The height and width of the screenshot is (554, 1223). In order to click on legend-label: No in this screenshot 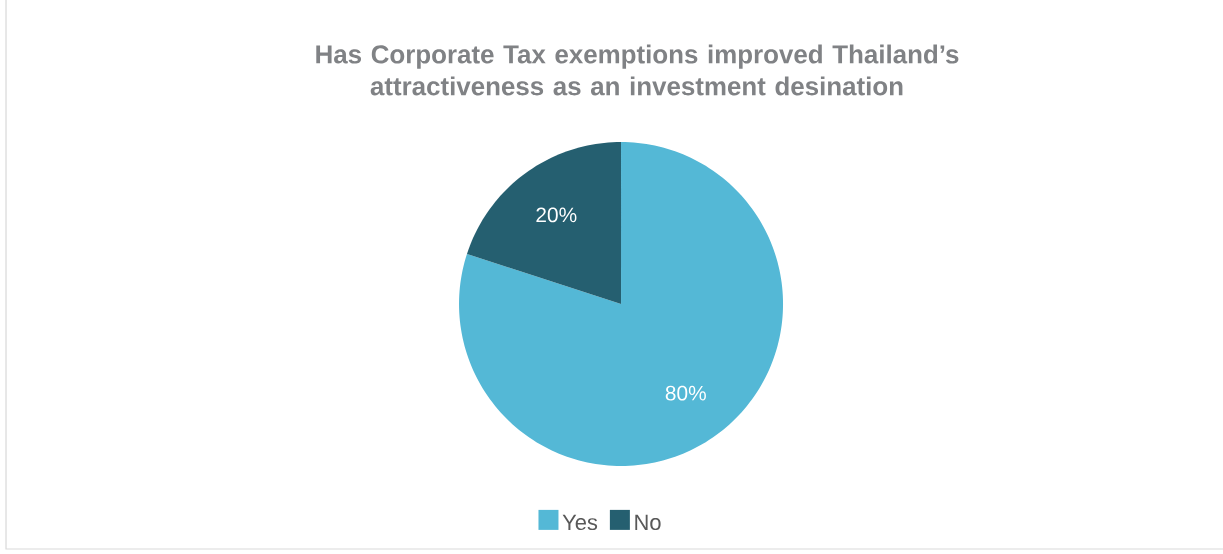, I will do `click(648, 522)`.